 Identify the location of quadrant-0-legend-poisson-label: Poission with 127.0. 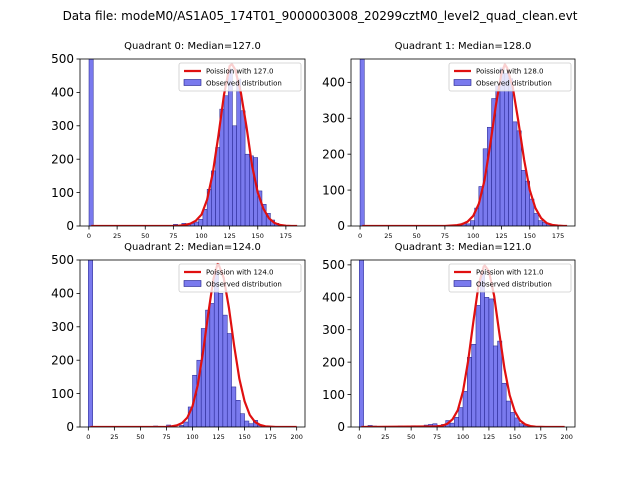
(240, 72).